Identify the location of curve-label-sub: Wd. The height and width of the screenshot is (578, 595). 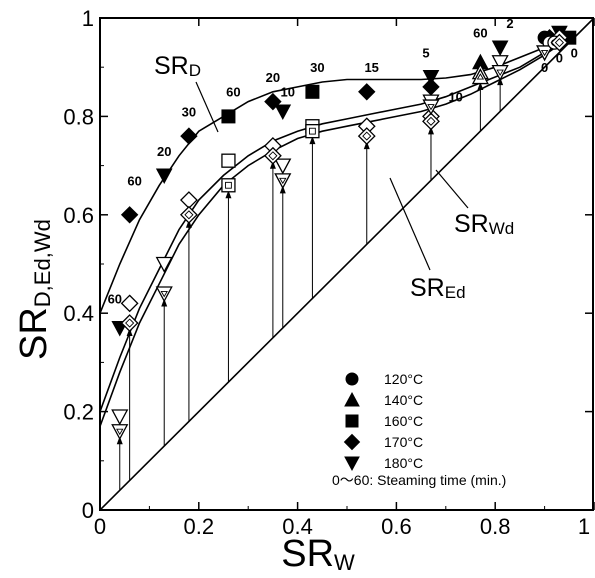
(502, 228).